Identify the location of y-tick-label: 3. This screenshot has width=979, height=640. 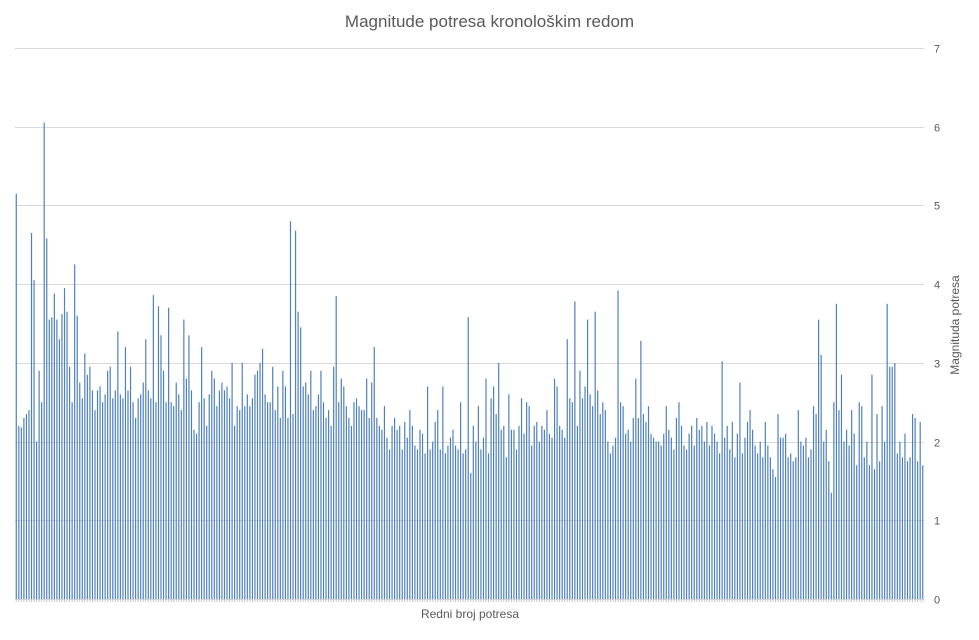
(937, 365).